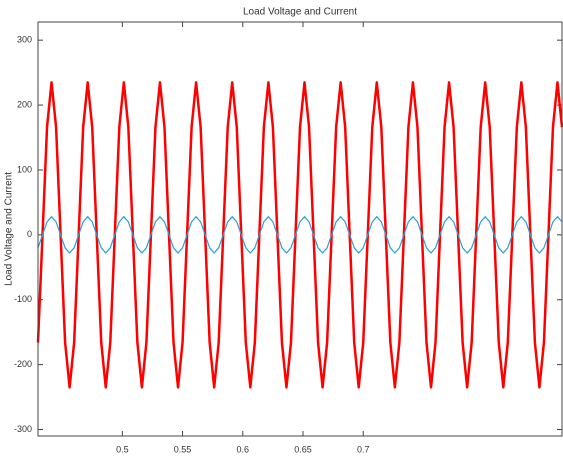 This screenshot has width=563, height=469. What do you see at coordinates (363, 449) in the screenshot?
I see `x-tick-label: 0.7` at bounding box center [363, 449].